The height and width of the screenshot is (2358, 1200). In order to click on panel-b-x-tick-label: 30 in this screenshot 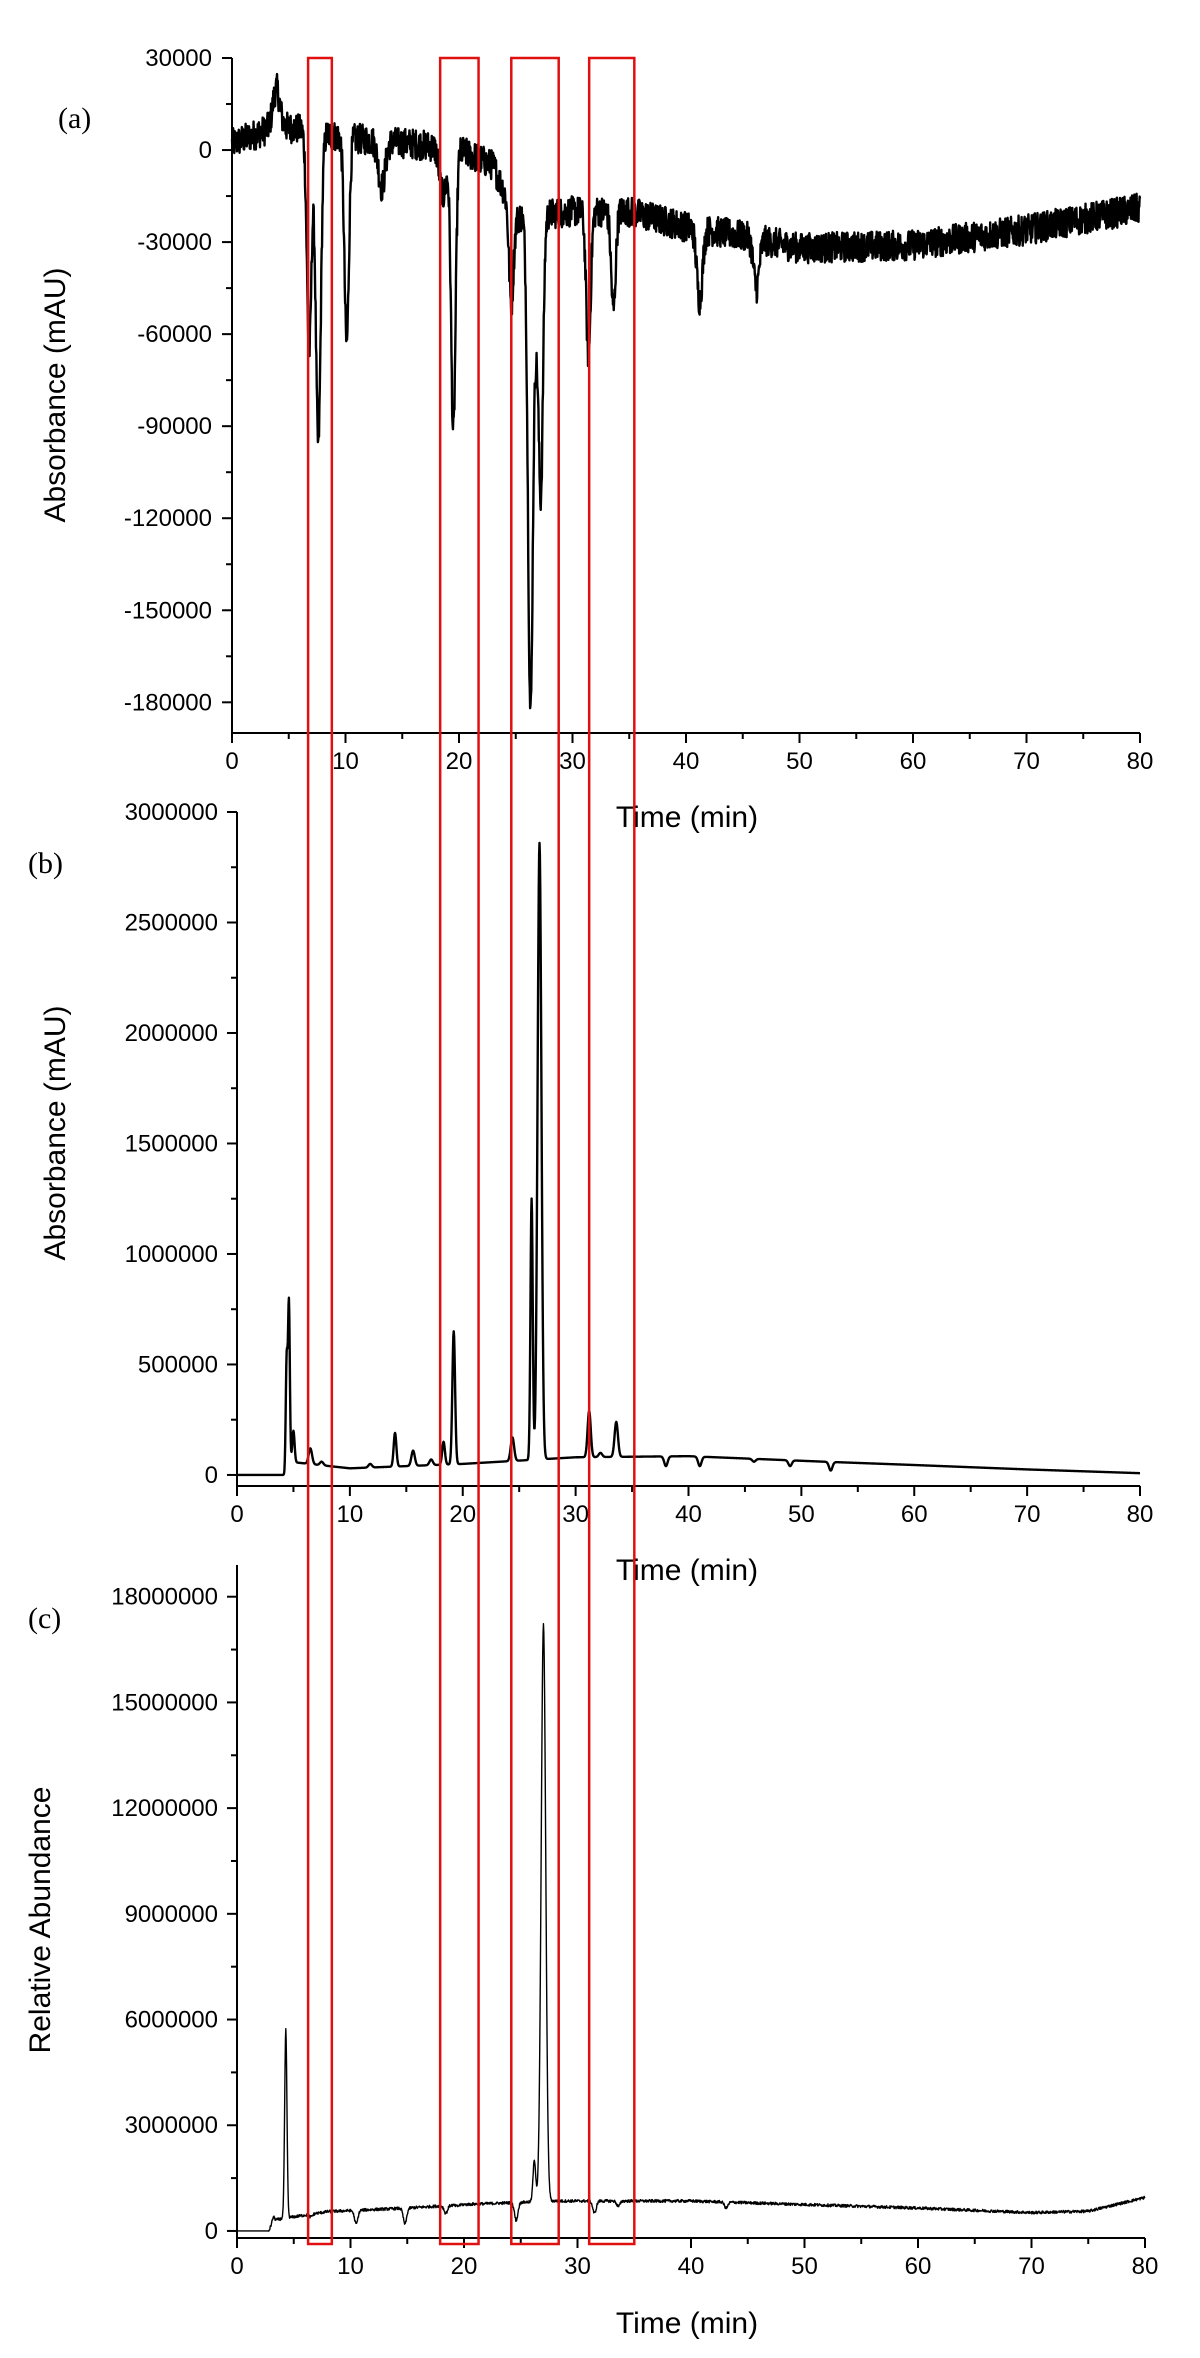, I will do `click(575, 1514)`.